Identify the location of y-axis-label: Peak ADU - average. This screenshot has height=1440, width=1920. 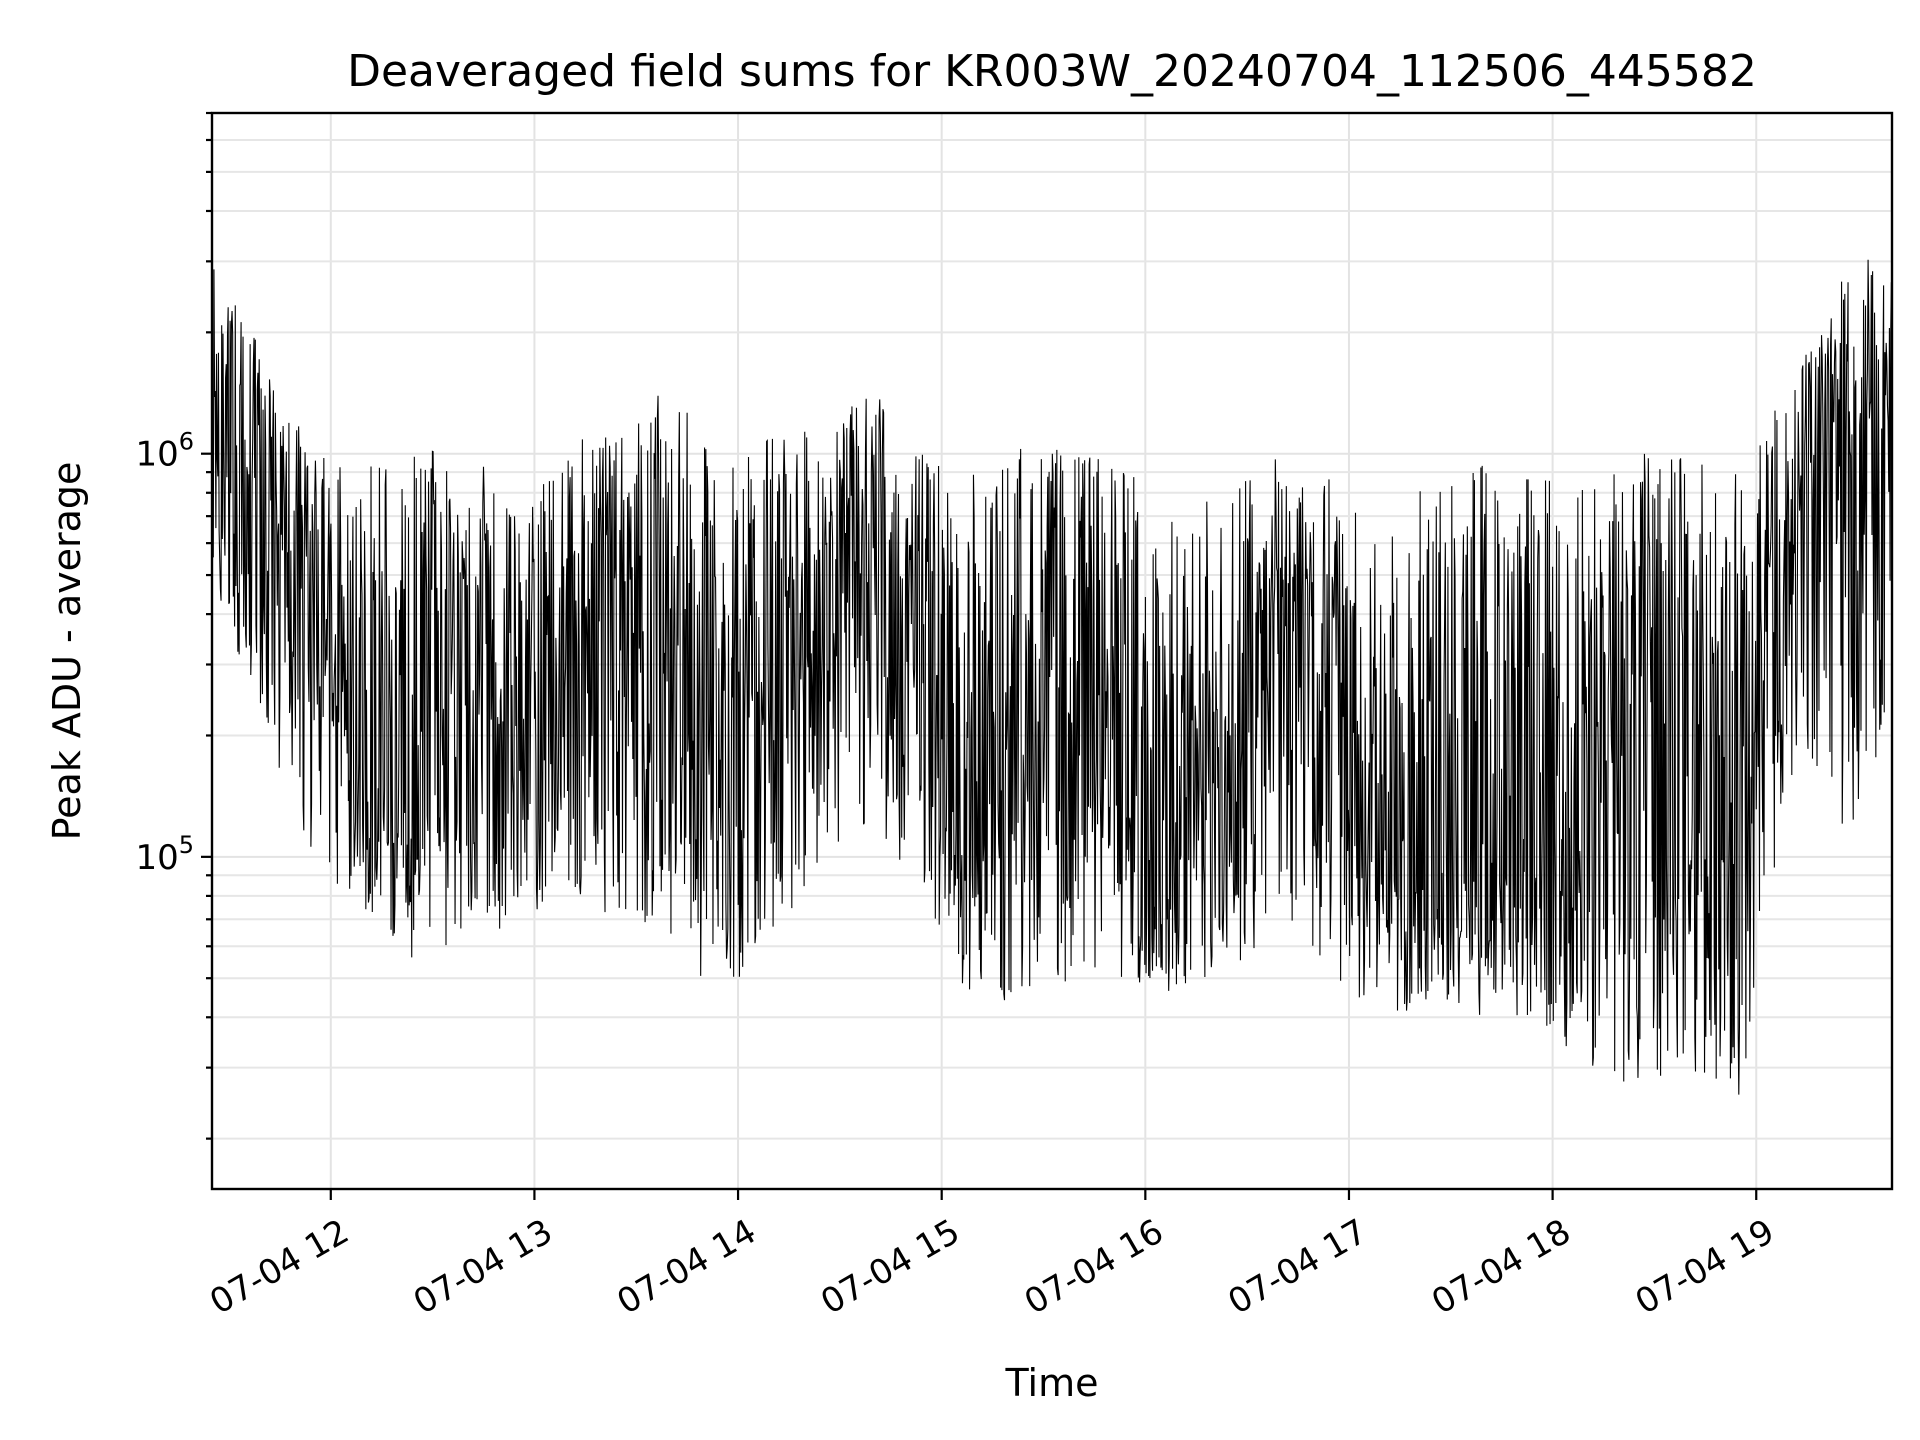
(67, 651).